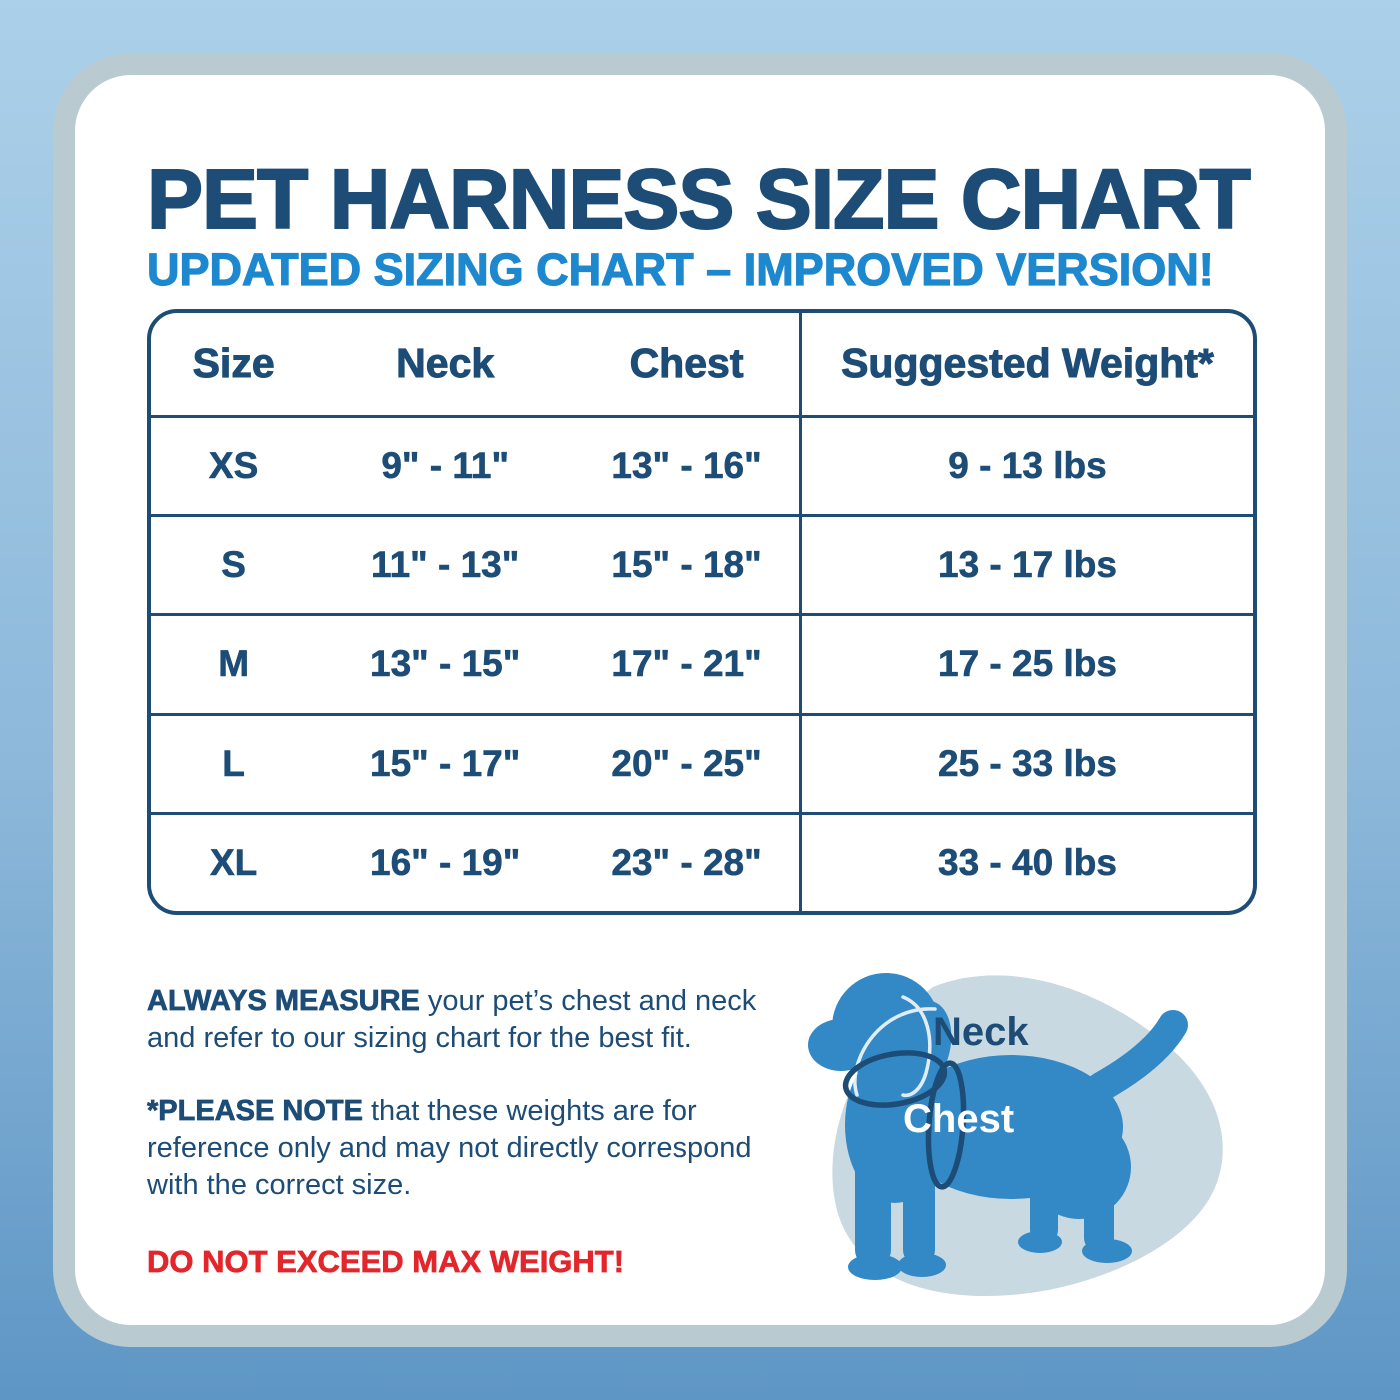 This screenshot has height=1400, width=1400. What do you see at coordinates (981, 1032) in the screenshot?
I see `neck-label: Neck` at bounding box center [981, 1032].